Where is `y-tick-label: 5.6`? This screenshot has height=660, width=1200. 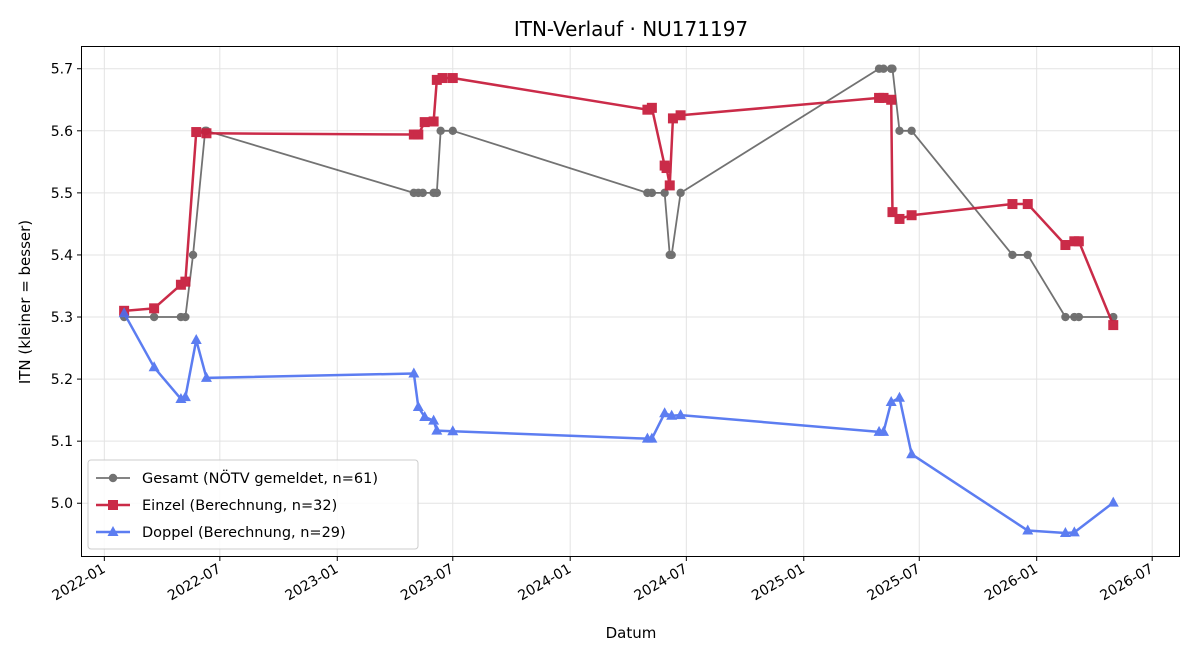 y-tick-label: 5.6 is located at coordinates (62, 132).